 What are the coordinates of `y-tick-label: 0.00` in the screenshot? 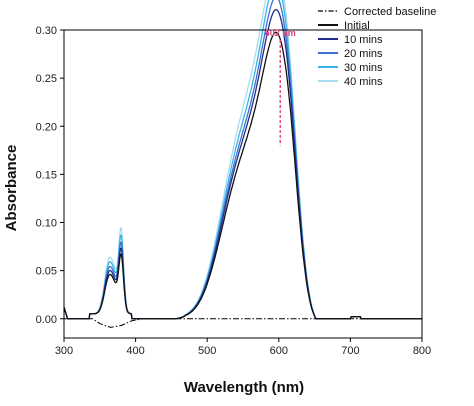 It's located at (46, 320).